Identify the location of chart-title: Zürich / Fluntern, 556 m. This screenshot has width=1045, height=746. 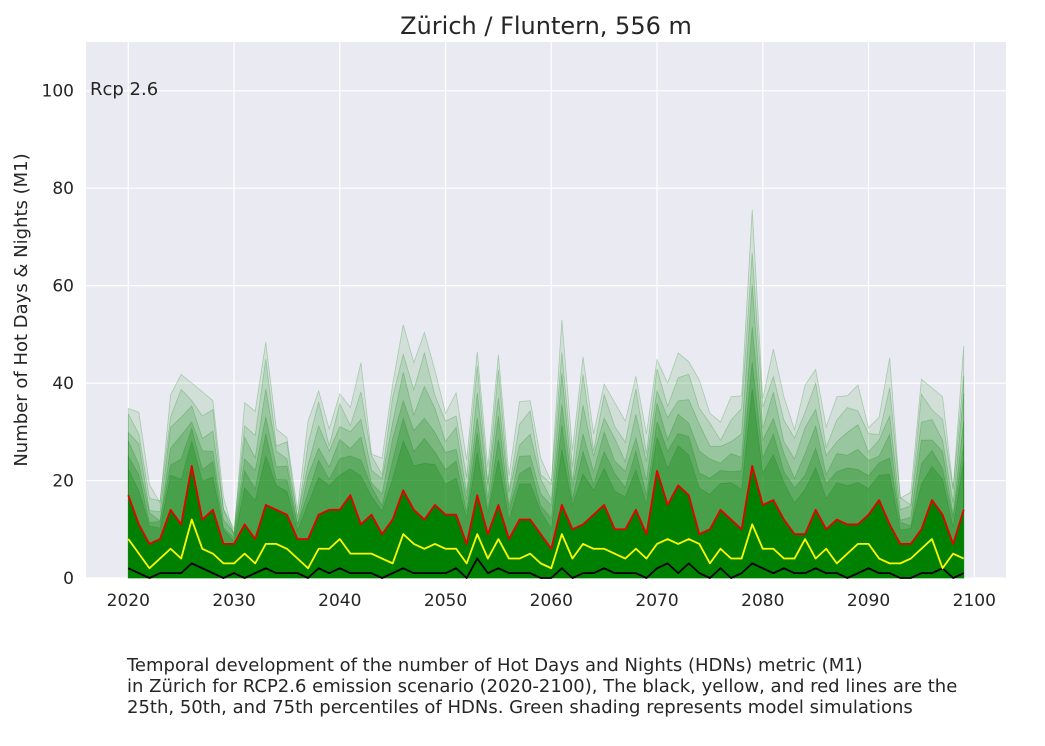
(546, 26).